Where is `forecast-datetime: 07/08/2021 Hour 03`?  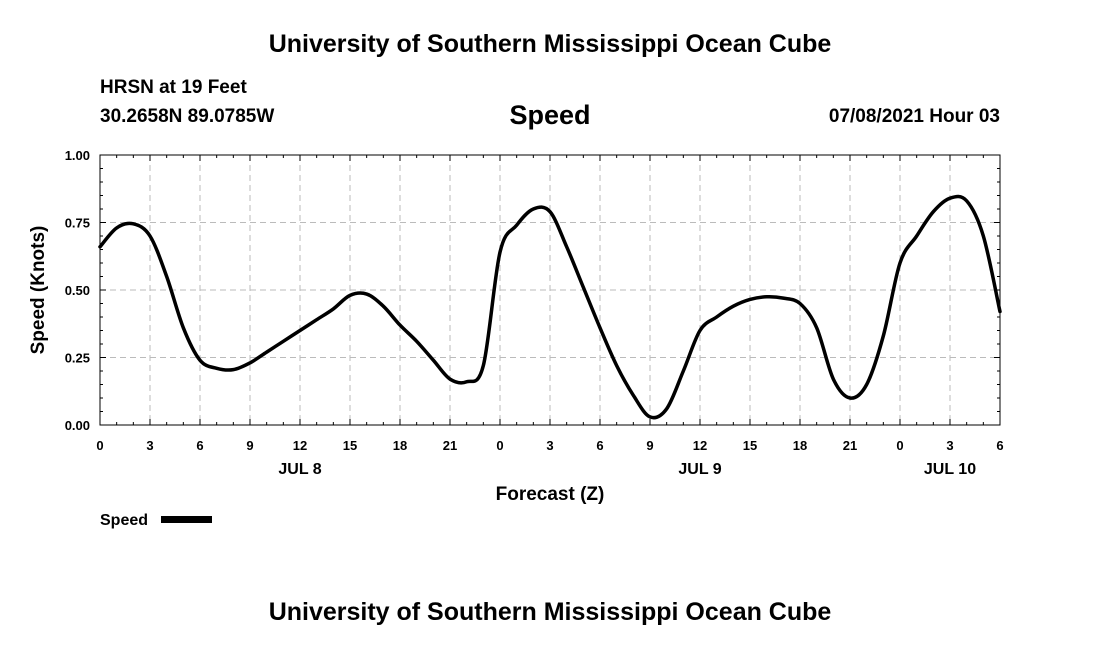 forecast-datetime: 07/08/2021 Hour 03 is located at coordinates (914, 116).